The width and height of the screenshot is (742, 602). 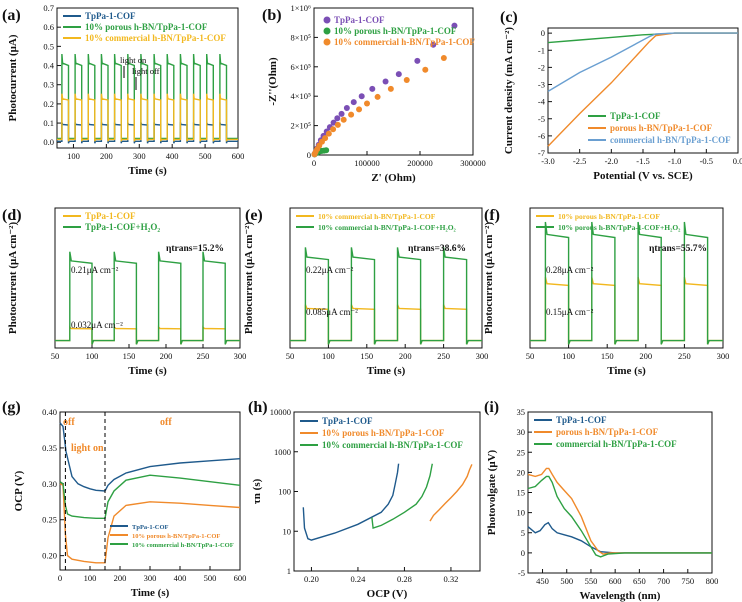 What do you see at coordinates (367, 163) in the screenshot?
I see `x-tick-label: 100000` at bounding box center [367, 163].